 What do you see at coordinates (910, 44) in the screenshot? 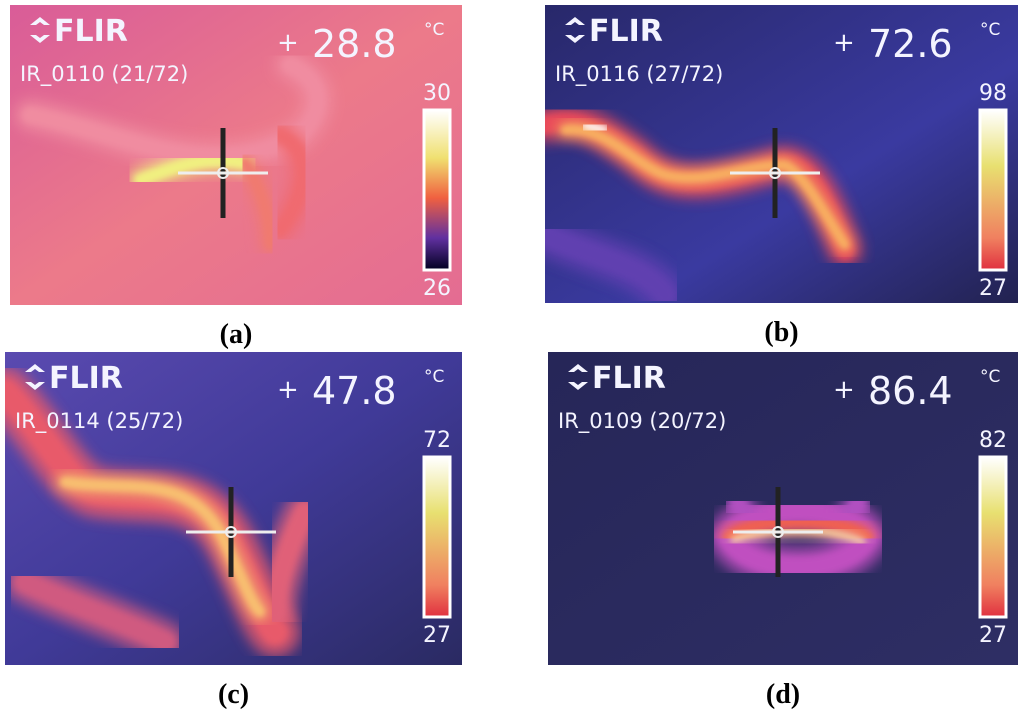
I see `temperature: 72.6` at bounding box center [910, 44].